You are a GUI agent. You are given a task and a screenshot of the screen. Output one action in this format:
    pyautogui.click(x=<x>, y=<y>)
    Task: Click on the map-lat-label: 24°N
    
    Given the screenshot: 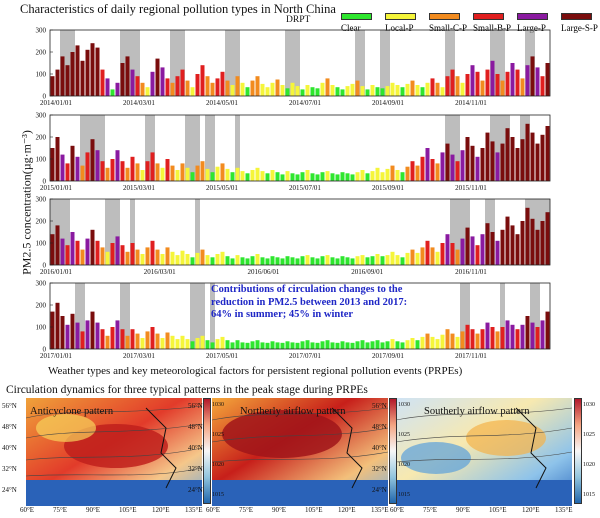 What is the action you would take?
    pyautogui.click(x=195, y=490)
    